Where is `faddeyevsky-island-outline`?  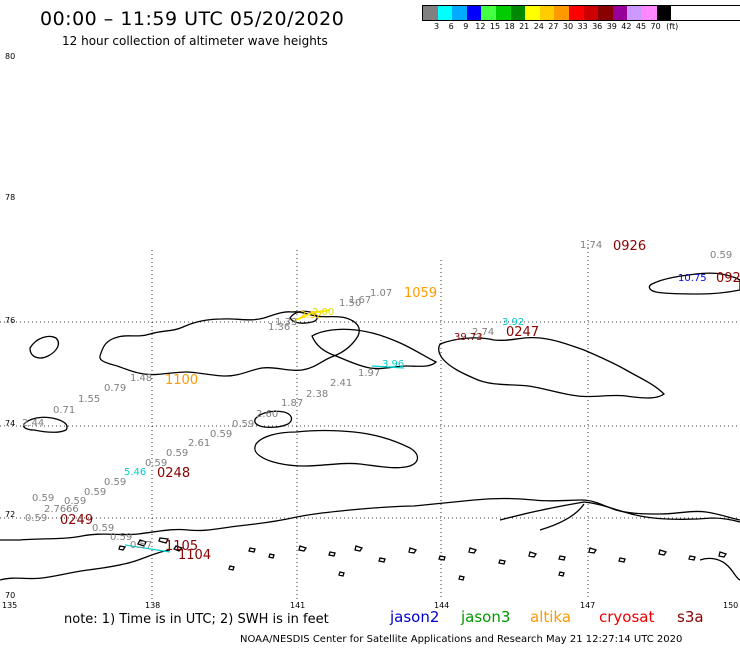 faddeyevsky-island-outline is located at coordinates (374, 349).